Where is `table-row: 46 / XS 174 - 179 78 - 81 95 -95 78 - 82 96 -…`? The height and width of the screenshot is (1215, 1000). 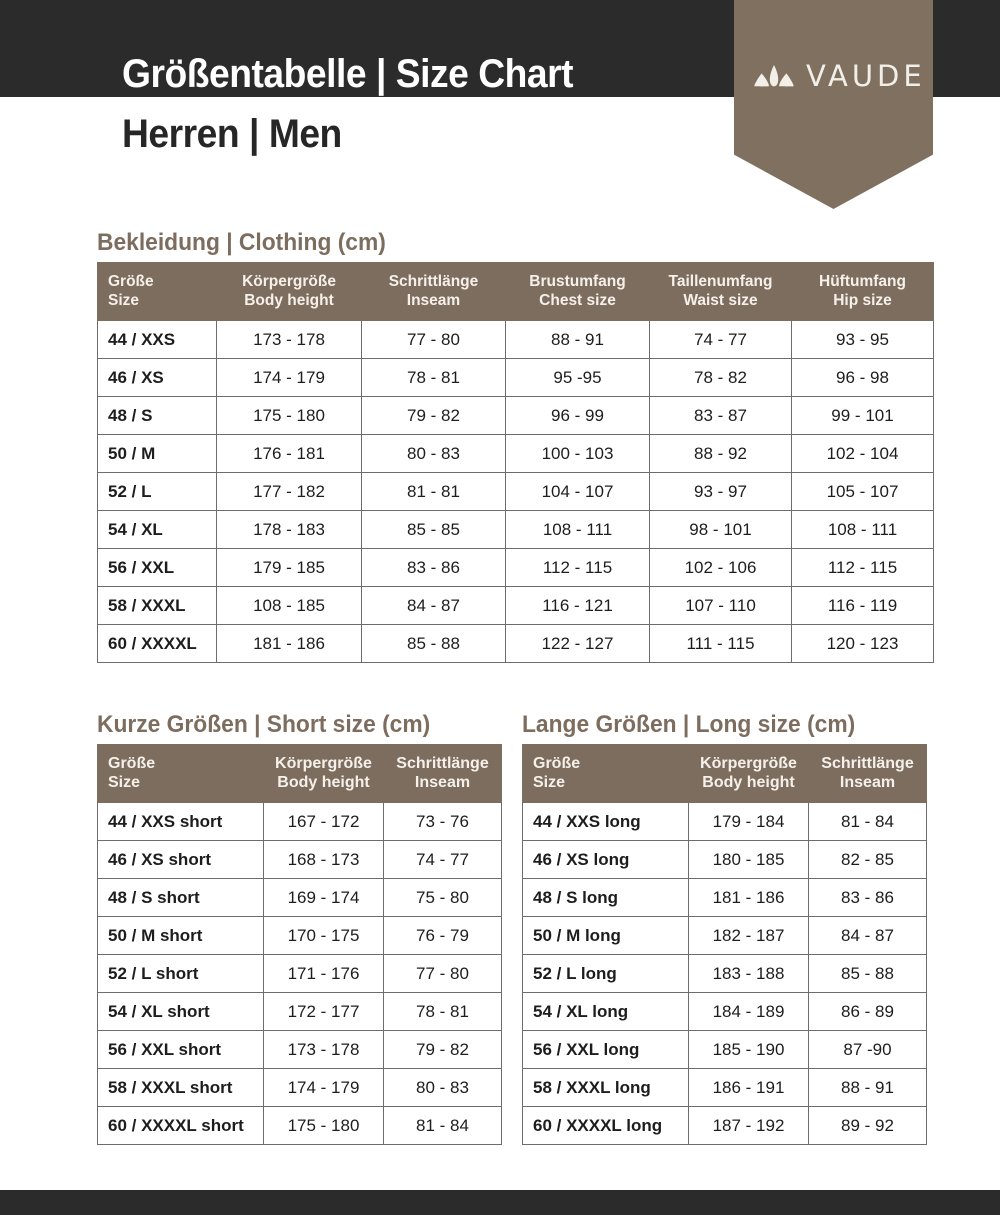
table-row: 46 / XS 174 - 179 78 - 81 95 -95 78 - 82 96 -… is located at coordinates (515, 377).